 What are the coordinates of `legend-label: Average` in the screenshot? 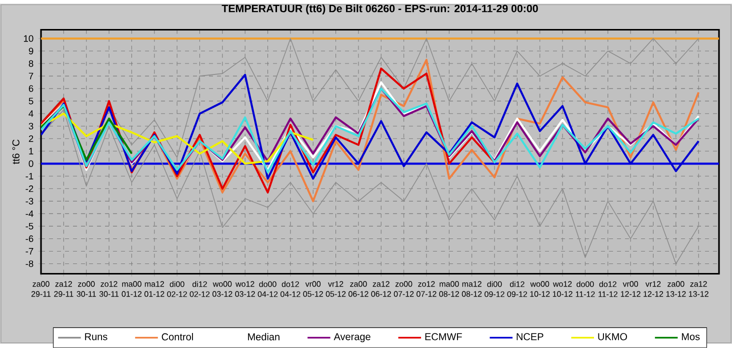 It's located at (352, 337).